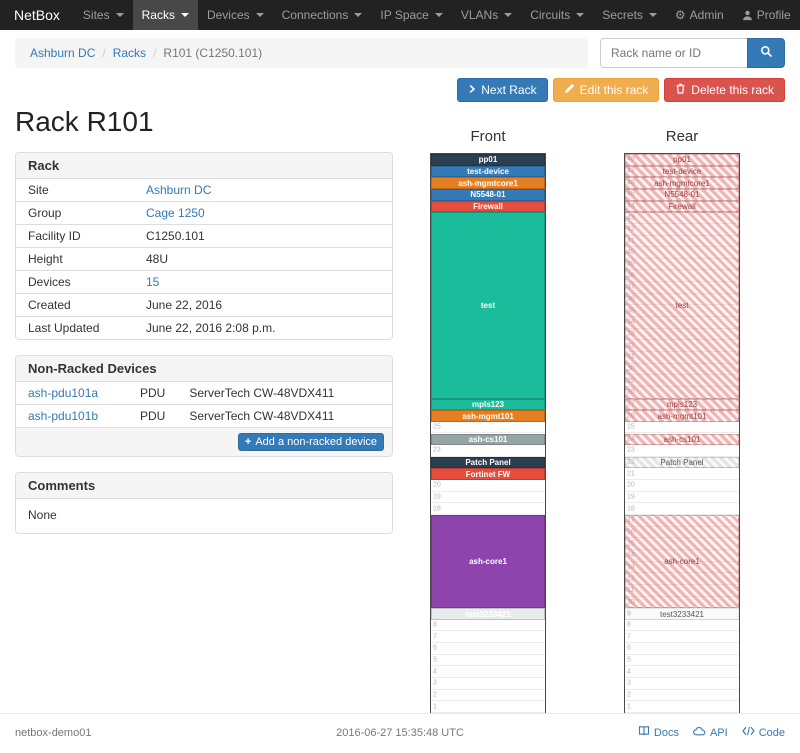 This screenshot has height=753, width=800. I want to click on rack-device-rear: test3233421, so click(682, 614).